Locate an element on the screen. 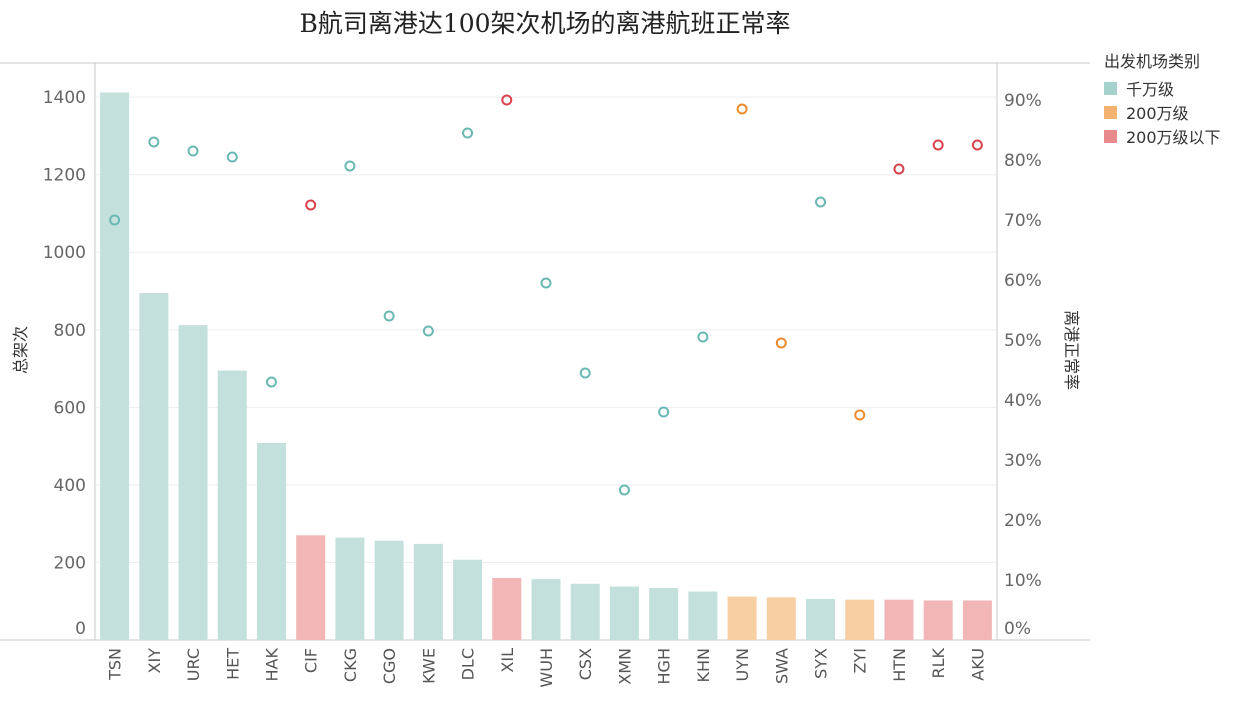  bar-tsn is located at coordinates (115, 366).